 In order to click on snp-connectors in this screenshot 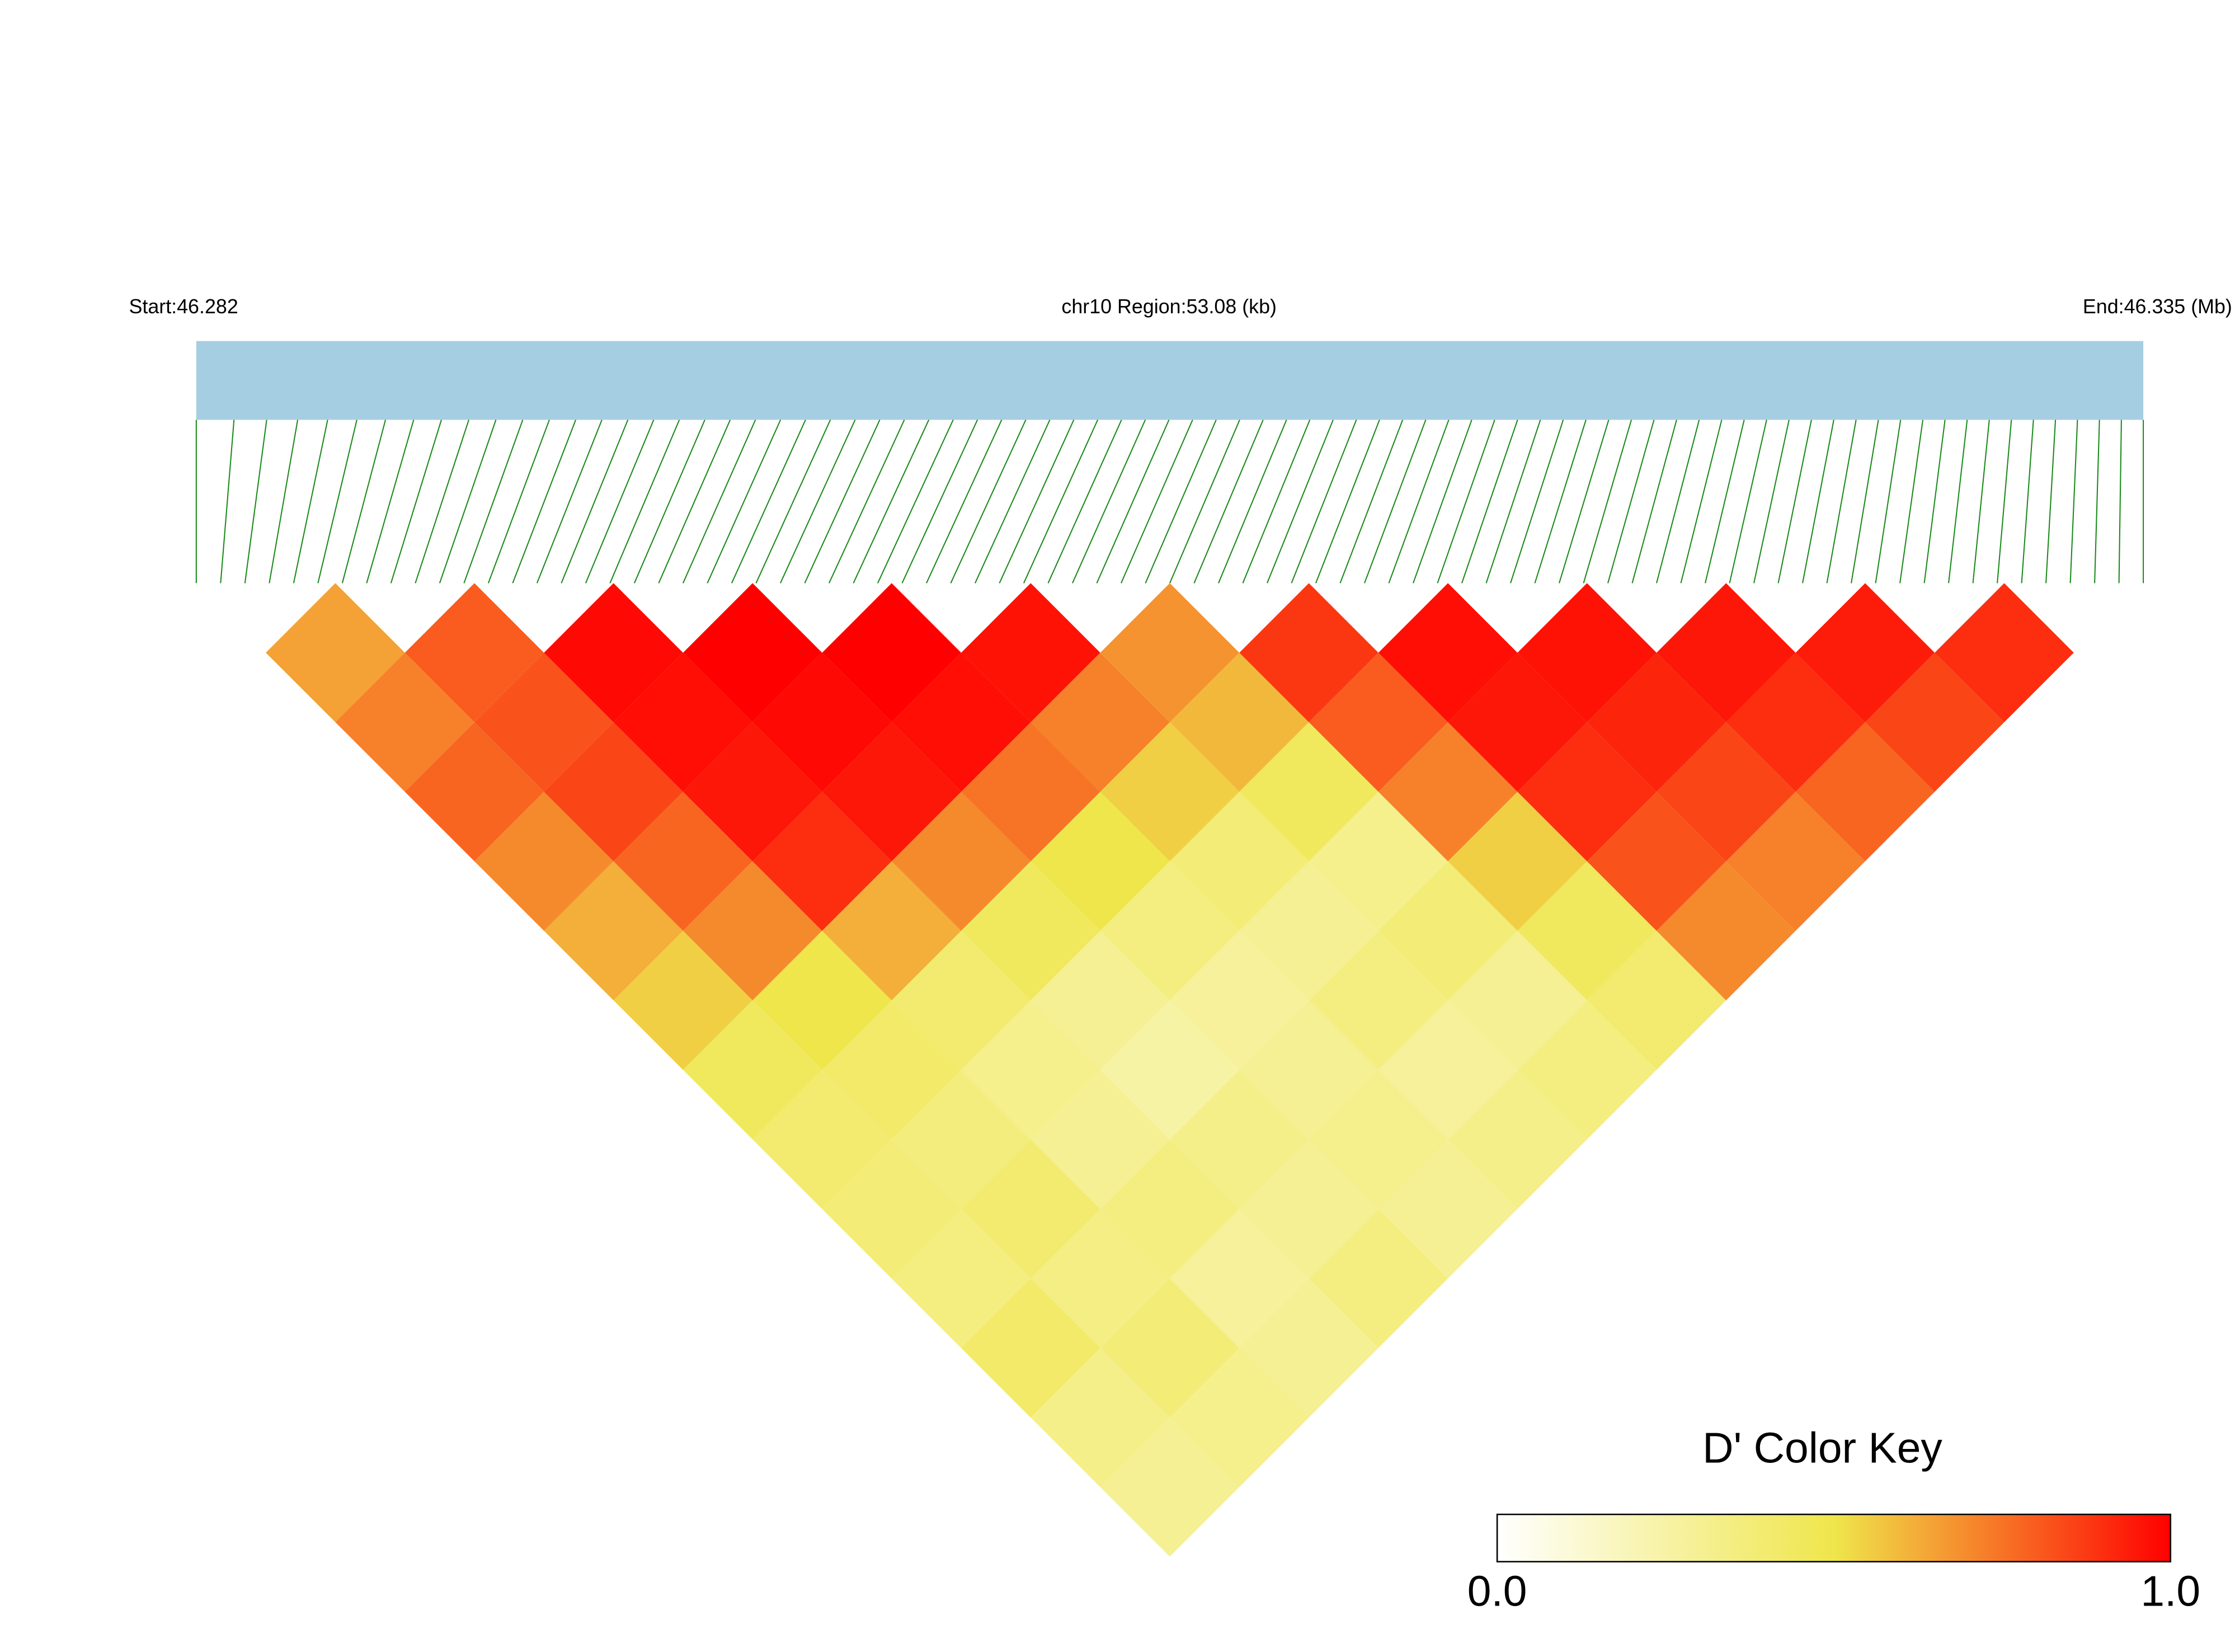, I will do `click(1169, 502)`.